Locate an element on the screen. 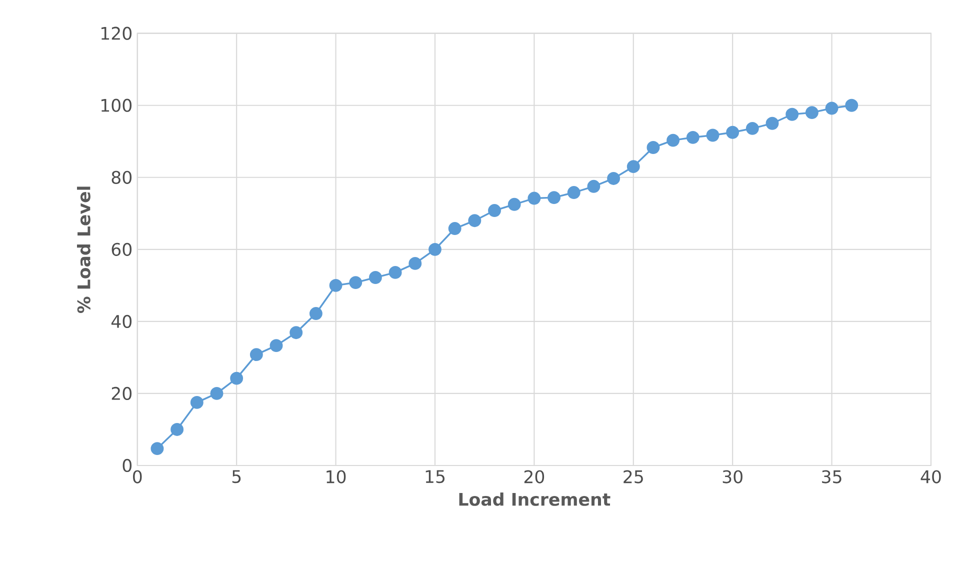 The image size is (963, 579). y-axis-title: % Load Level is located at coordinates (83, 250).